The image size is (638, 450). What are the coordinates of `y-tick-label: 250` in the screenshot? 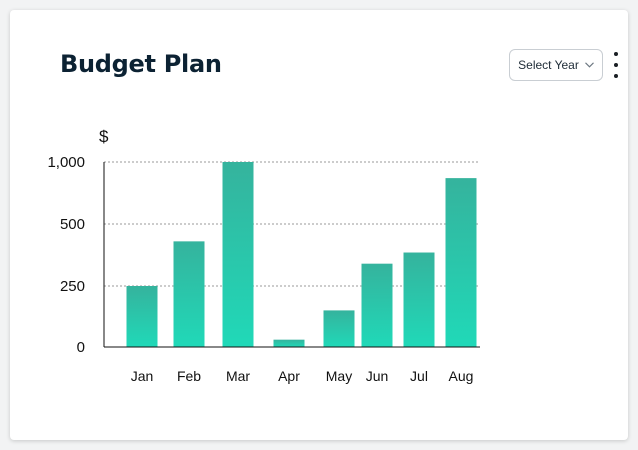 It's located at (72, 286).